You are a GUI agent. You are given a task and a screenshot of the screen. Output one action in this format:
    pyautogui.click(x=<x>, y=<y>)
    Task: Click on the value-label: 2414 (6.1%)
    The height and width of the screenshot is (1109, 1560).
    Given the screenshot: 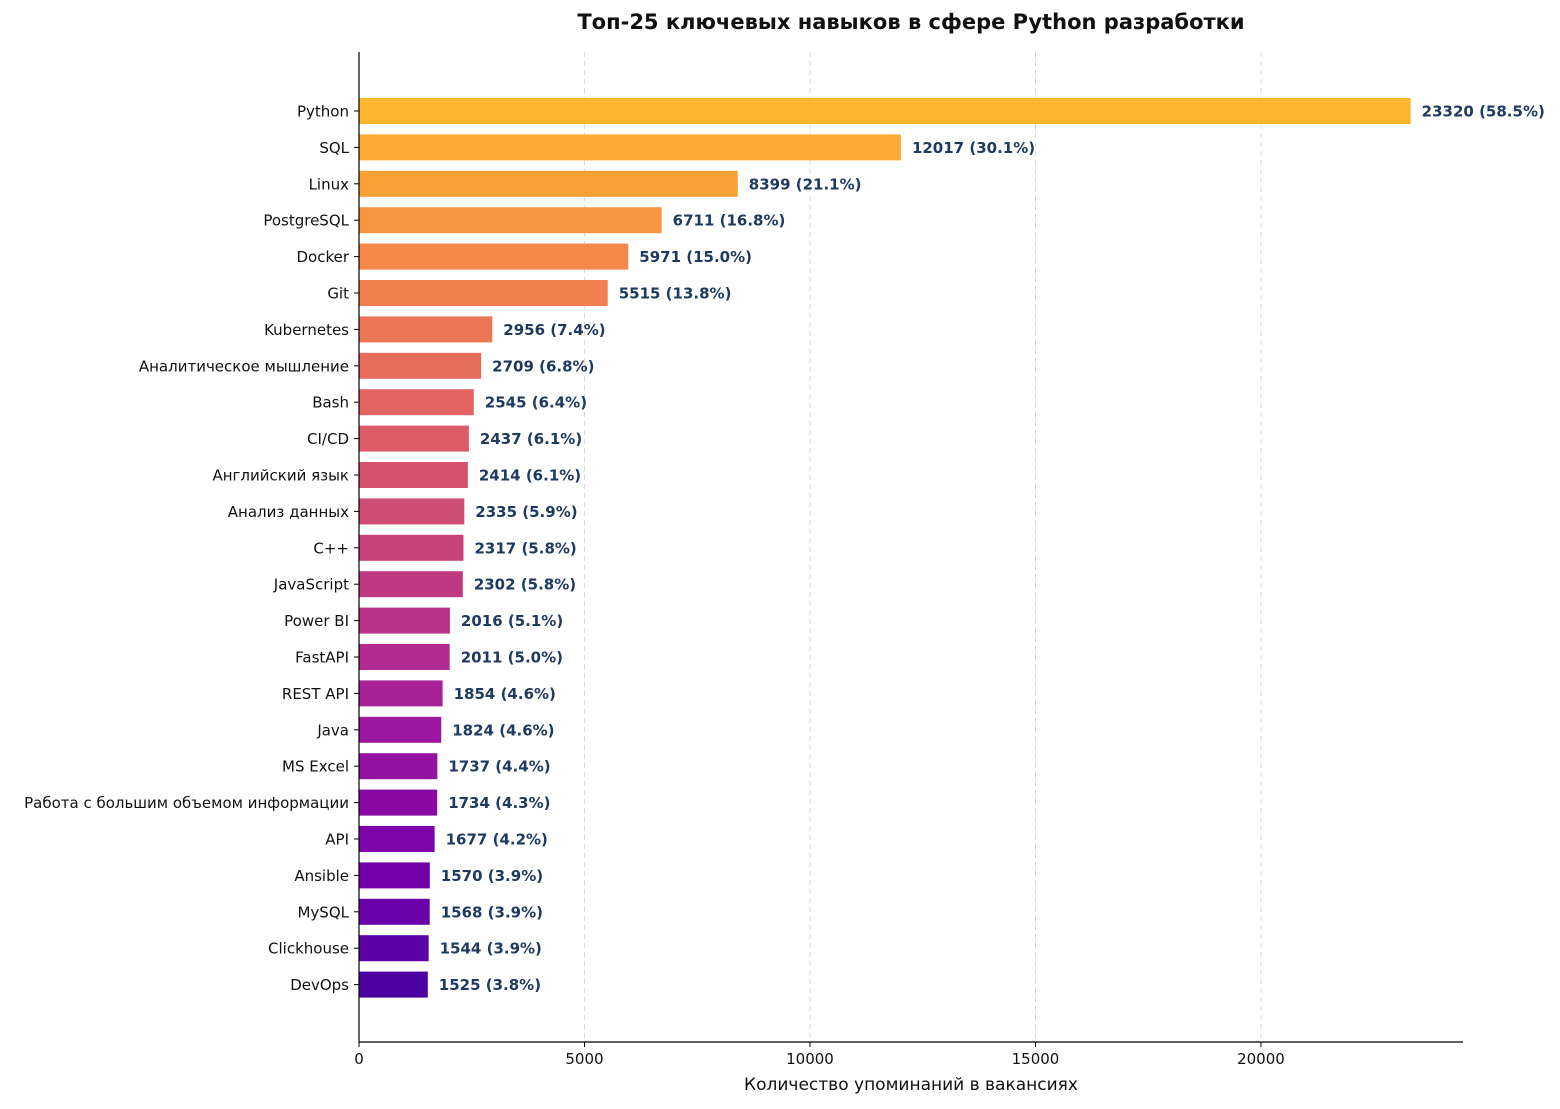 What is the action you would take?
    pyautogui.click(x=530, y=476)
    